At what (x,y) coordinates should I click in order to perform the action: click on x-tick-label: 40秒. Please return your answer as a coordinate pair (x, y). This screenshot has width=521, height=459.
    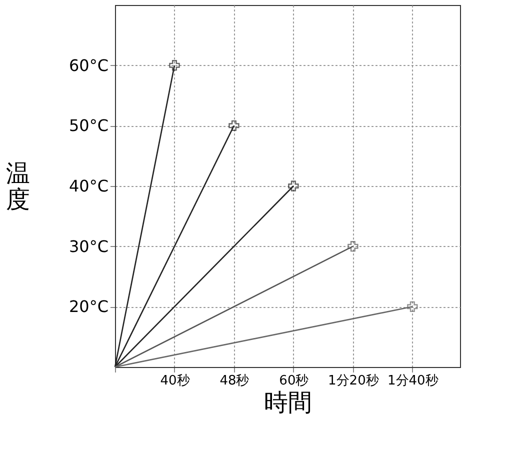
    Looking at the image, I should click on (175, 381).